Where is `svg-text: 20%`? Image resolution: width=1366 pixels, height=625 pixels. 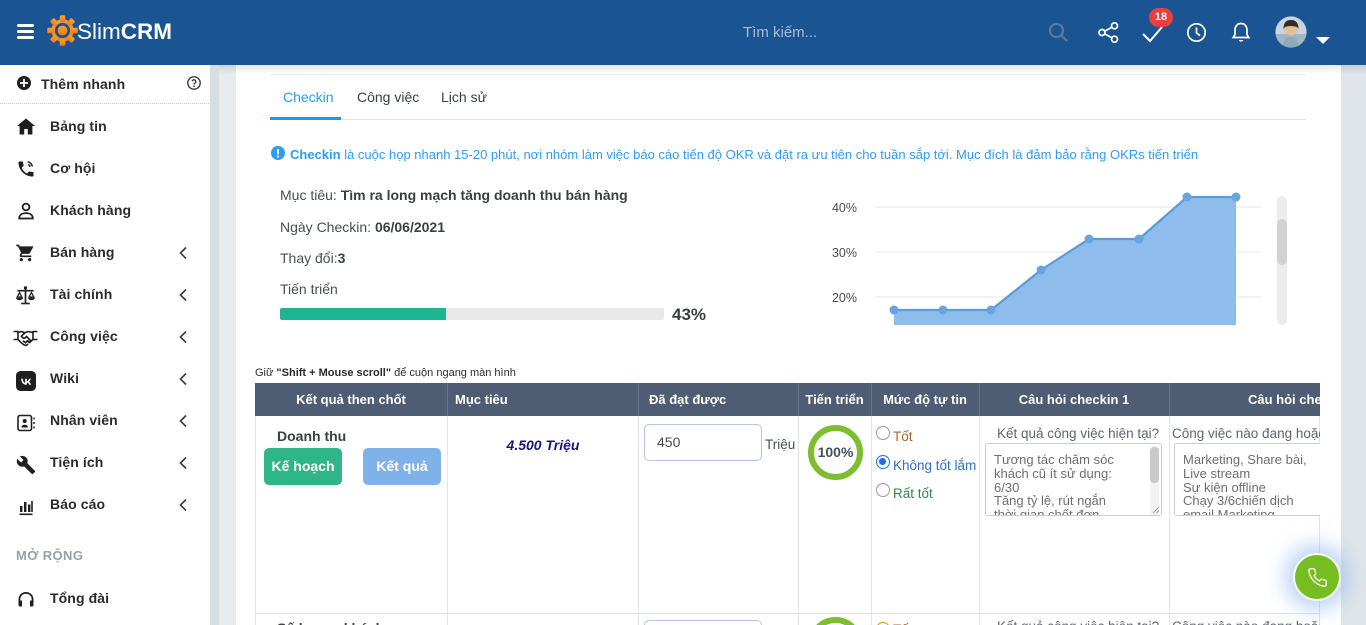
svg-text: 20% is located at coordinates (844, 298).